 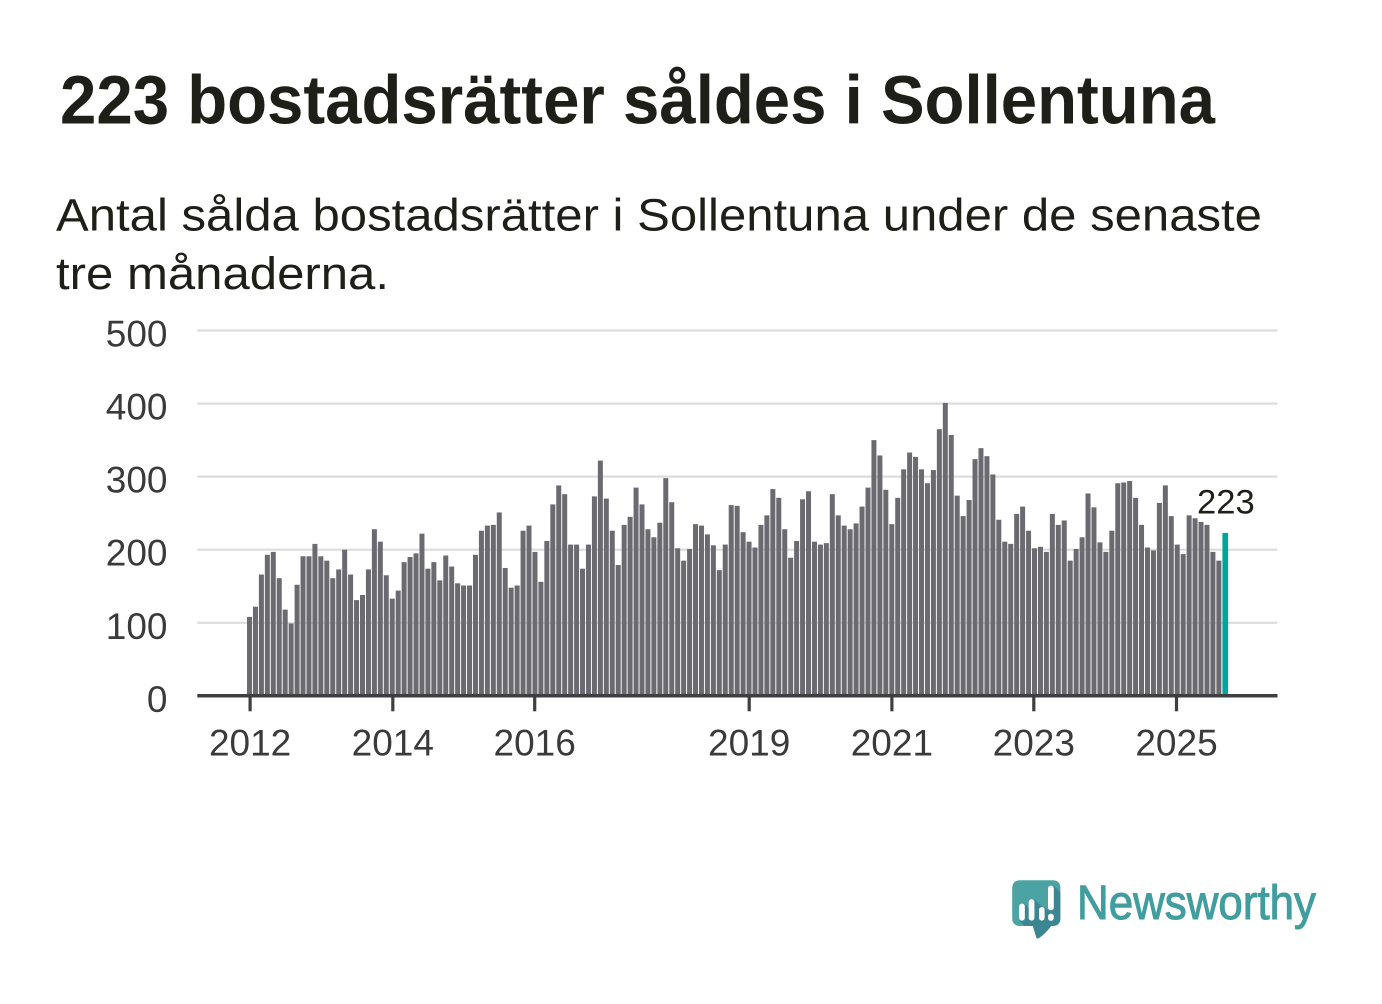 I want to click on svg-text: 100, so click(x=137, y=626).